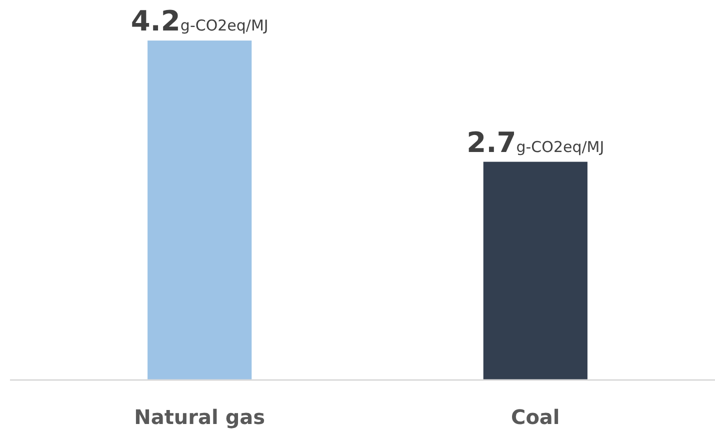 This screenshot has height=430, width=715. Describe the element at coordinates (199, 21) in the screenshot. I see `data-label: 4.2g-CO2eq/MJ` at that location.